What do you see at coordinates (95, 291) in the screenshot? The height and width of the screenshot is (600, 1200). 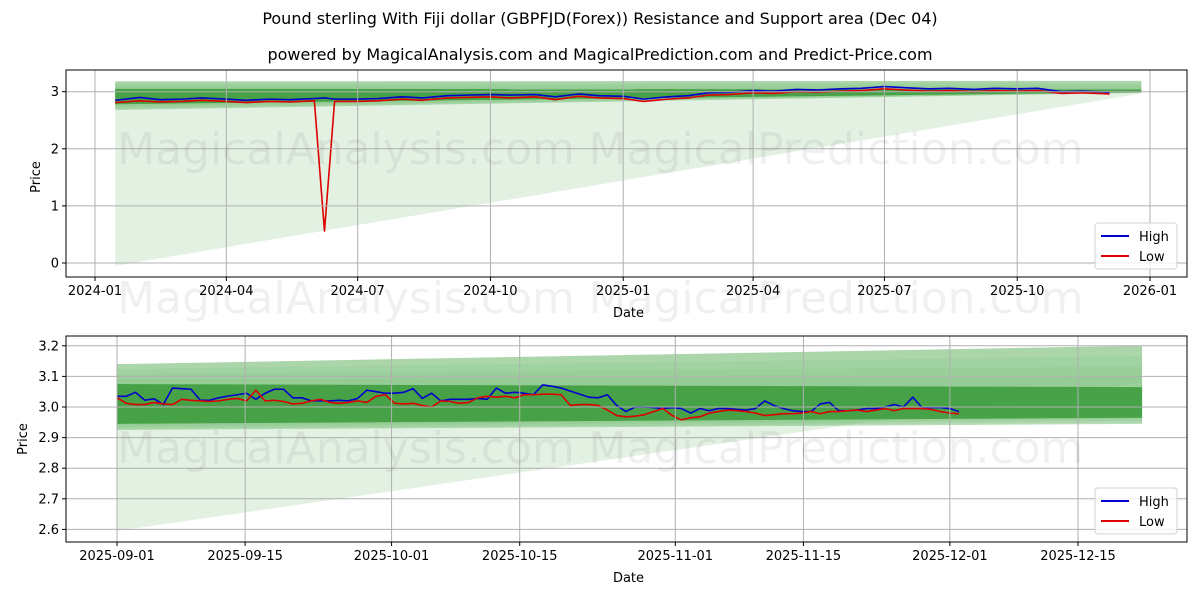 I see `x-tick-label: 2024-01` at bounding box center [95, 291].